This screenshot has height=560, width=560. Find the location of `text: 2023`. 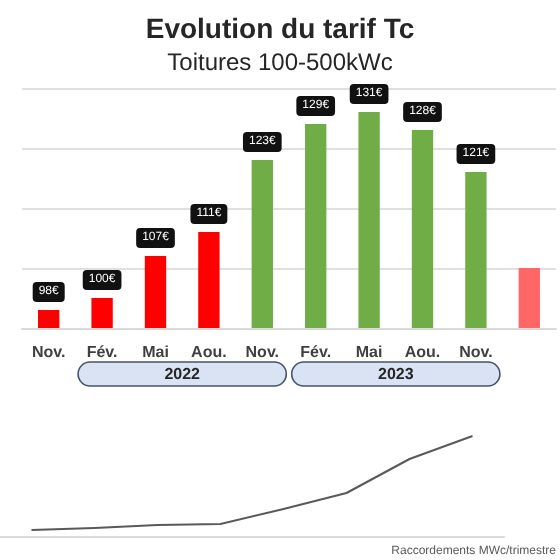

text: 2023 is located at coordinates (396, 374).